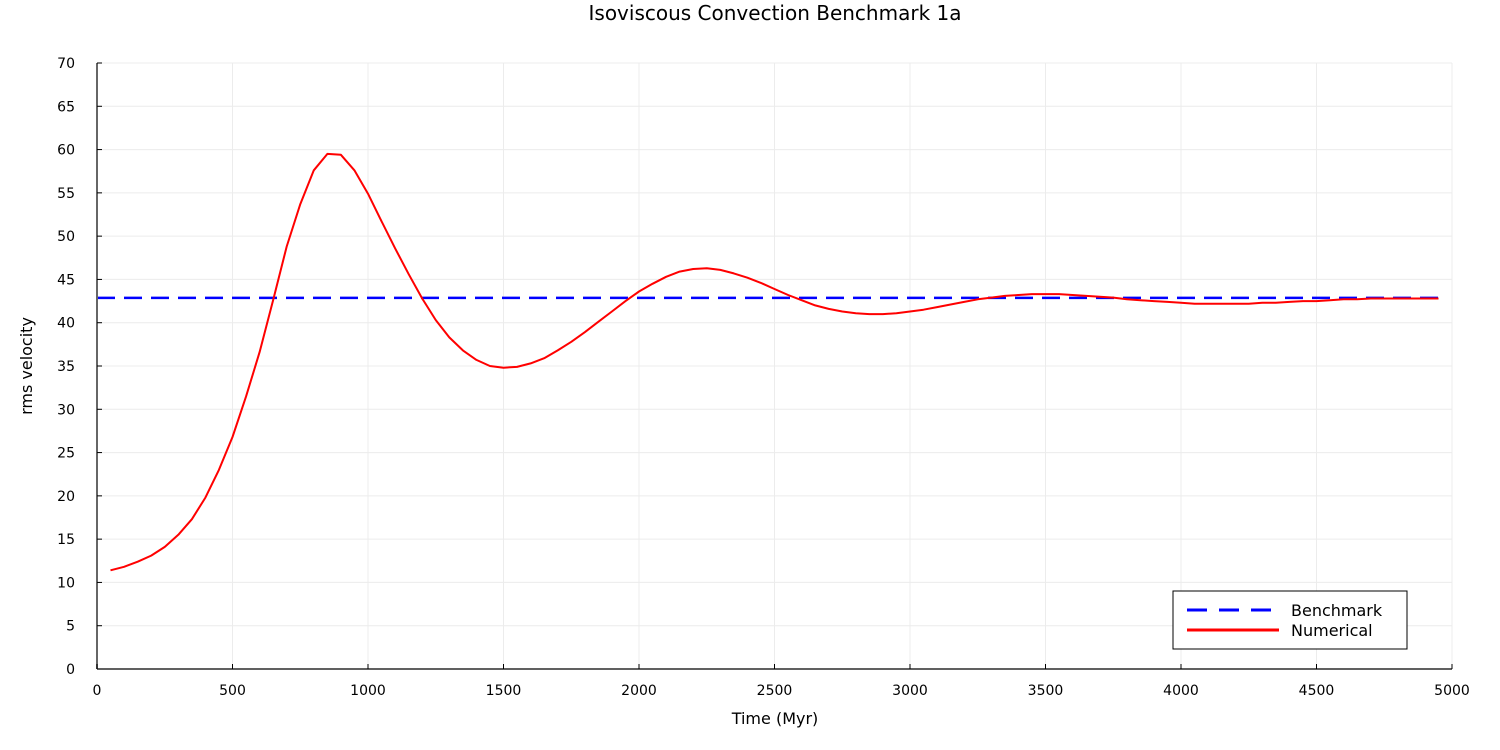 Image resolution: width=1500 pixels, height=750 pixels. I want to click on x-tick-label: 5000, so click(1452, 691).